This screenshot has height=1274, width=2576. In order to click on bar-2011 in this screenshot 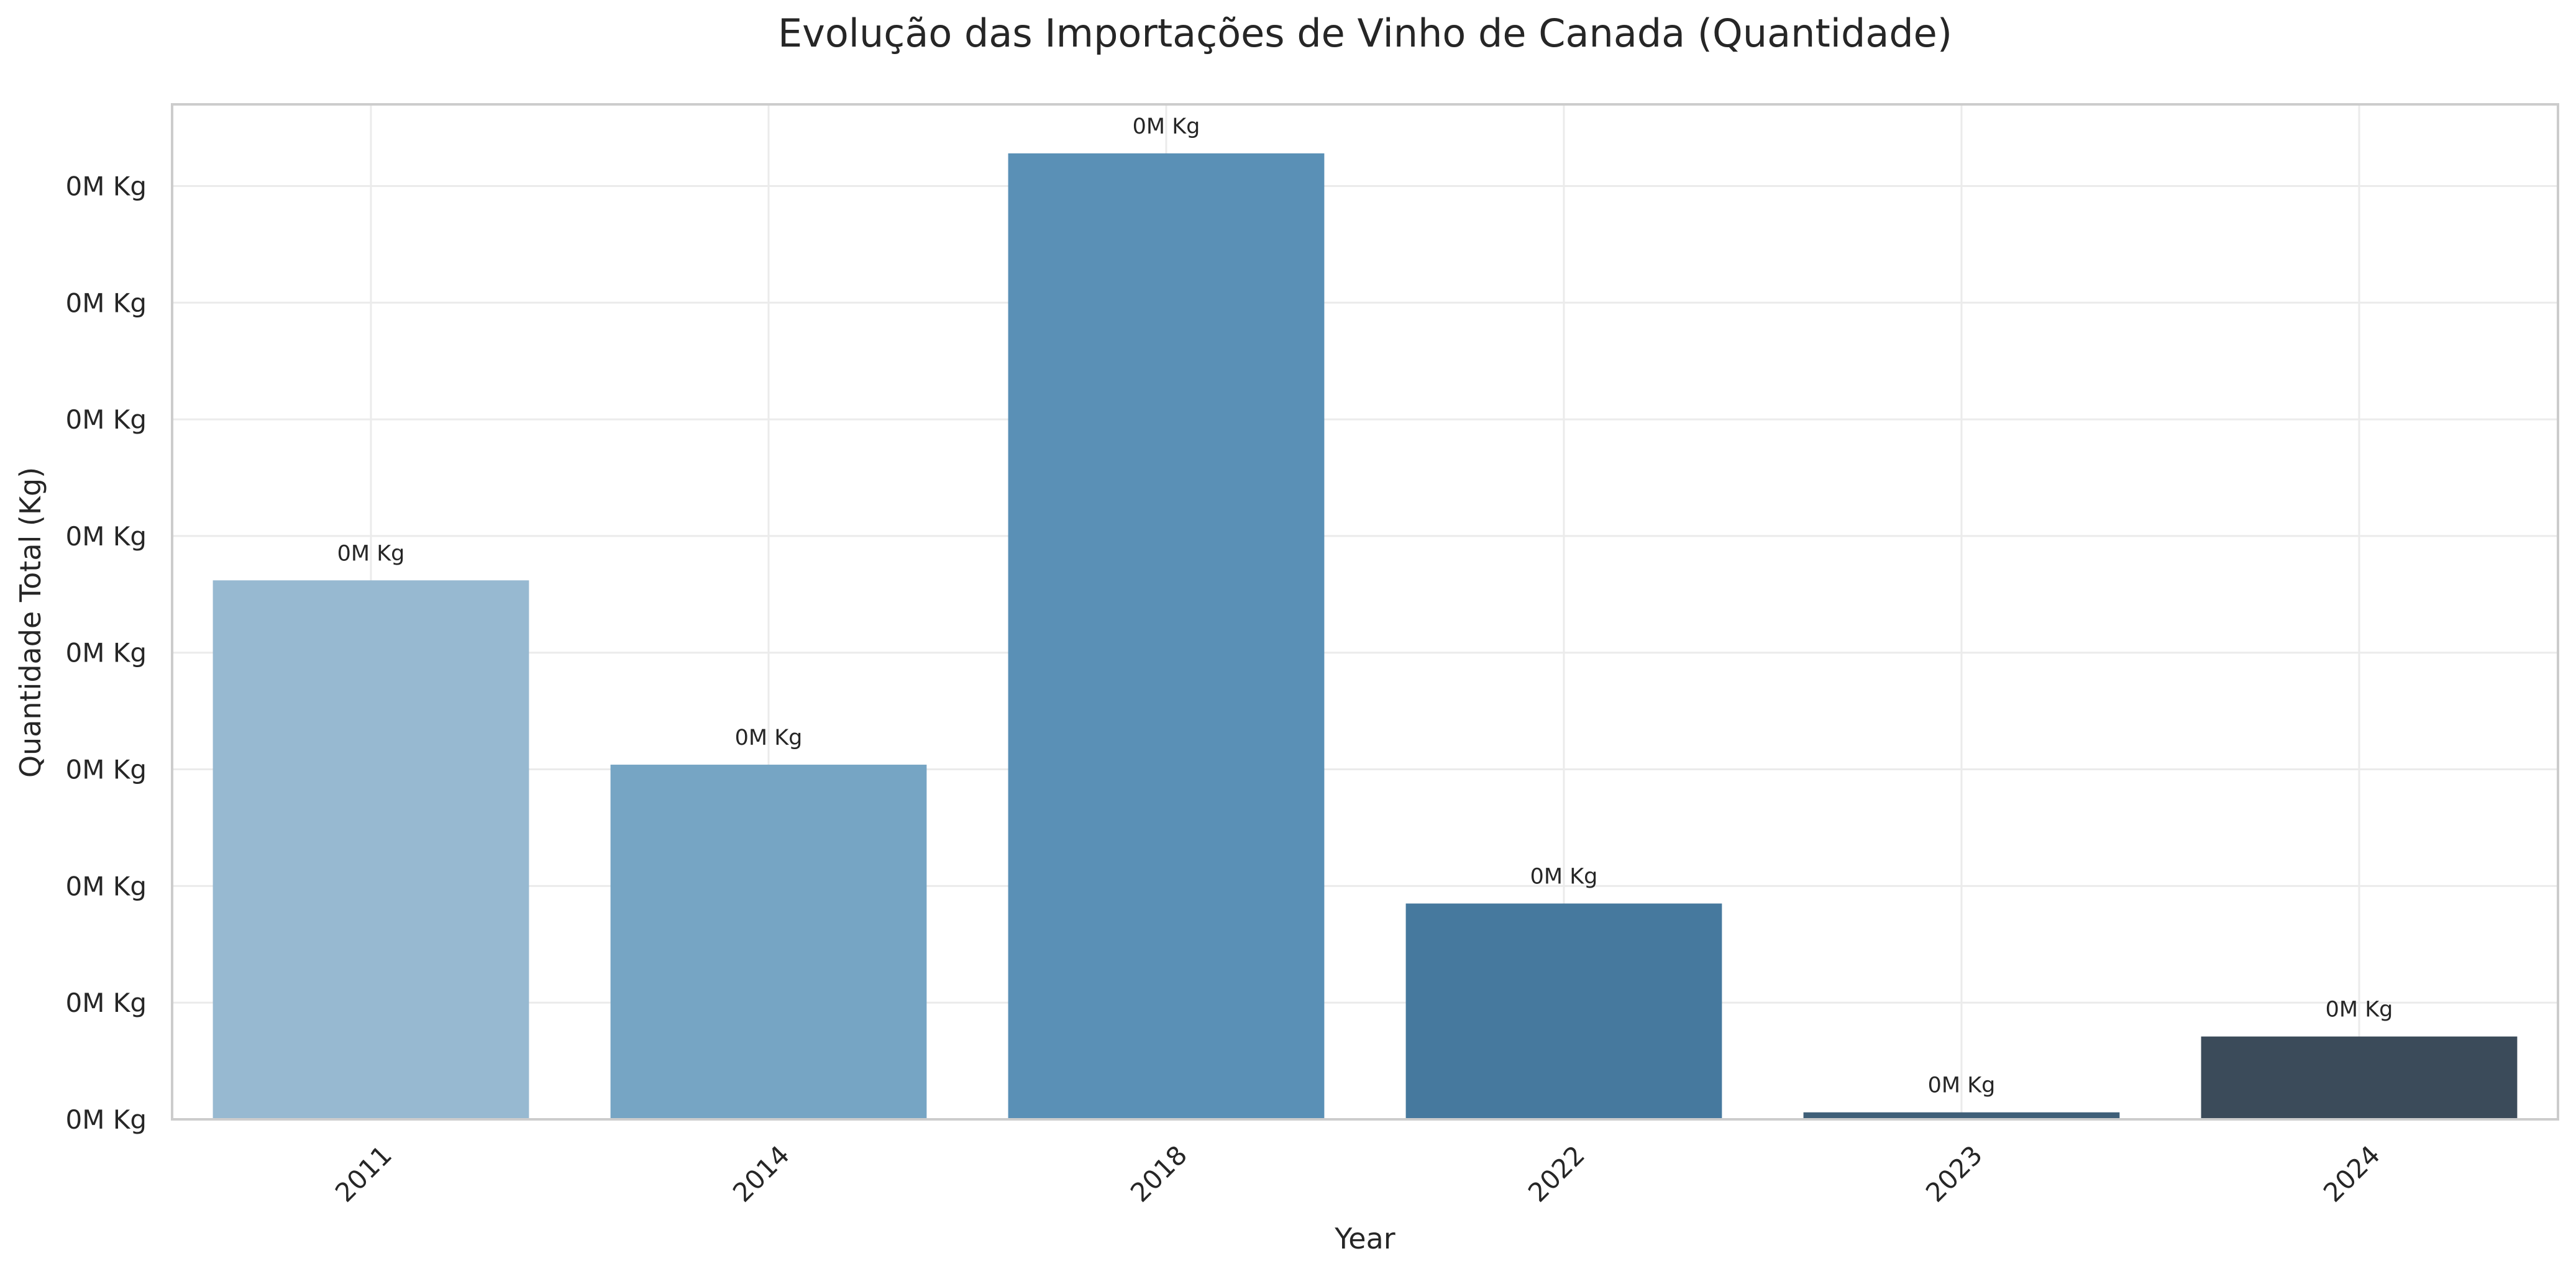, I will do `click(370, 850)`.